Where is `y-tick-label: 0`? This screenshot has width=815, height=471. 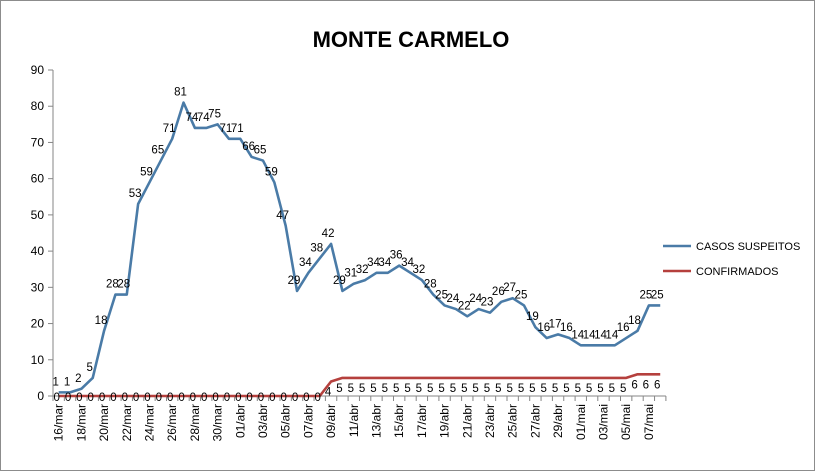 y-tick-label: 0 is located at coordinates (40, 396).